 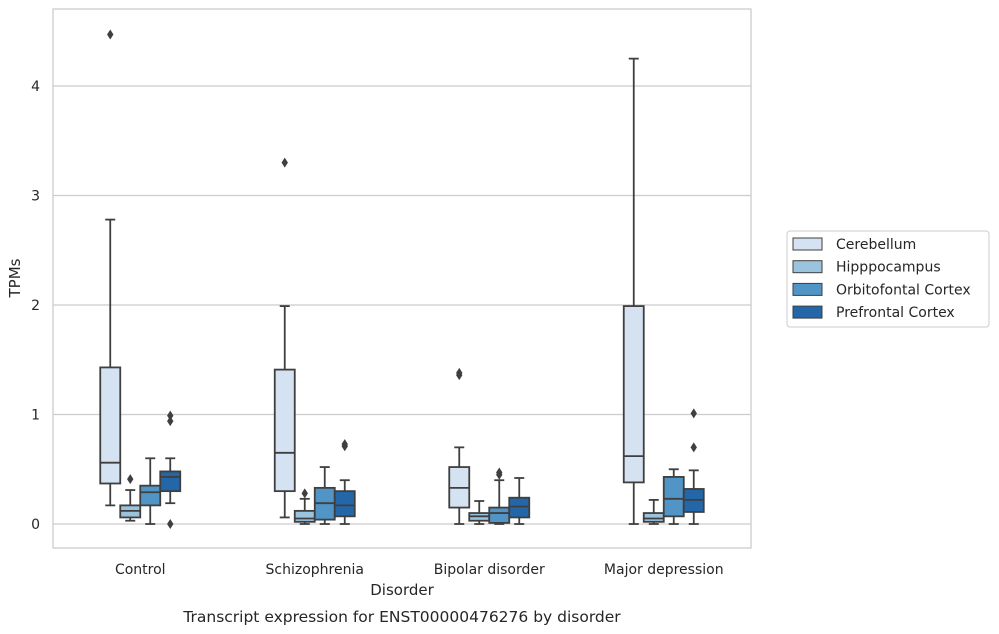 I want to click on legend-frame, so click(x=888, y=279).